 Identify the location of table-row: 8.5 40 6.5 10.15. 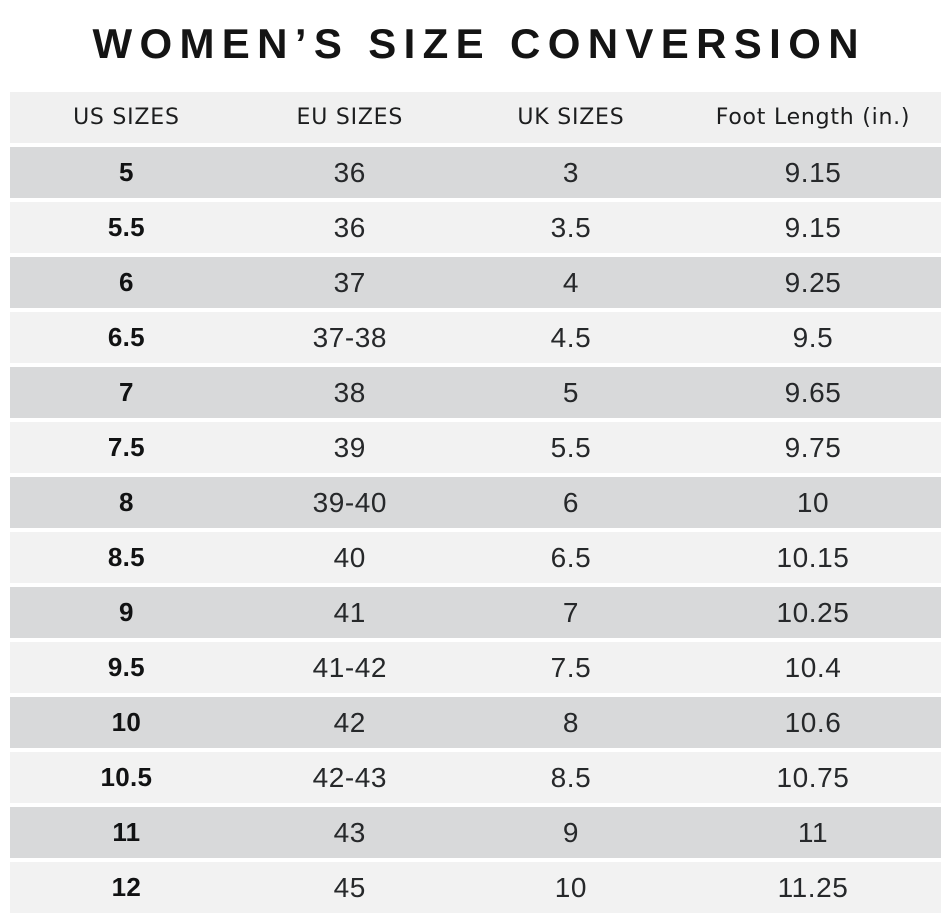
(475, 557).